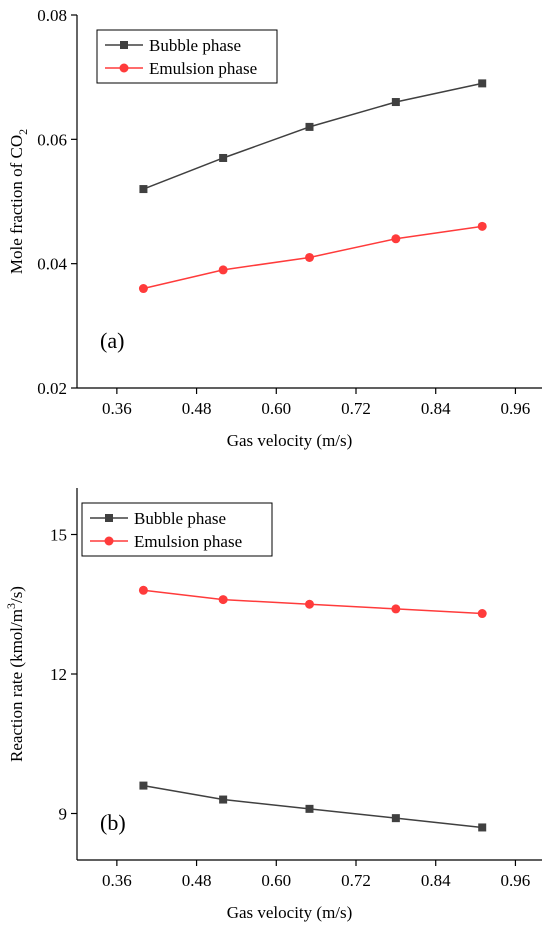 This screenshot has height=928, width=550. What do you see at coordinates (58, 535) in the screenshot?
I see `y-tick-label: 15` at bounding box center [58, 535].